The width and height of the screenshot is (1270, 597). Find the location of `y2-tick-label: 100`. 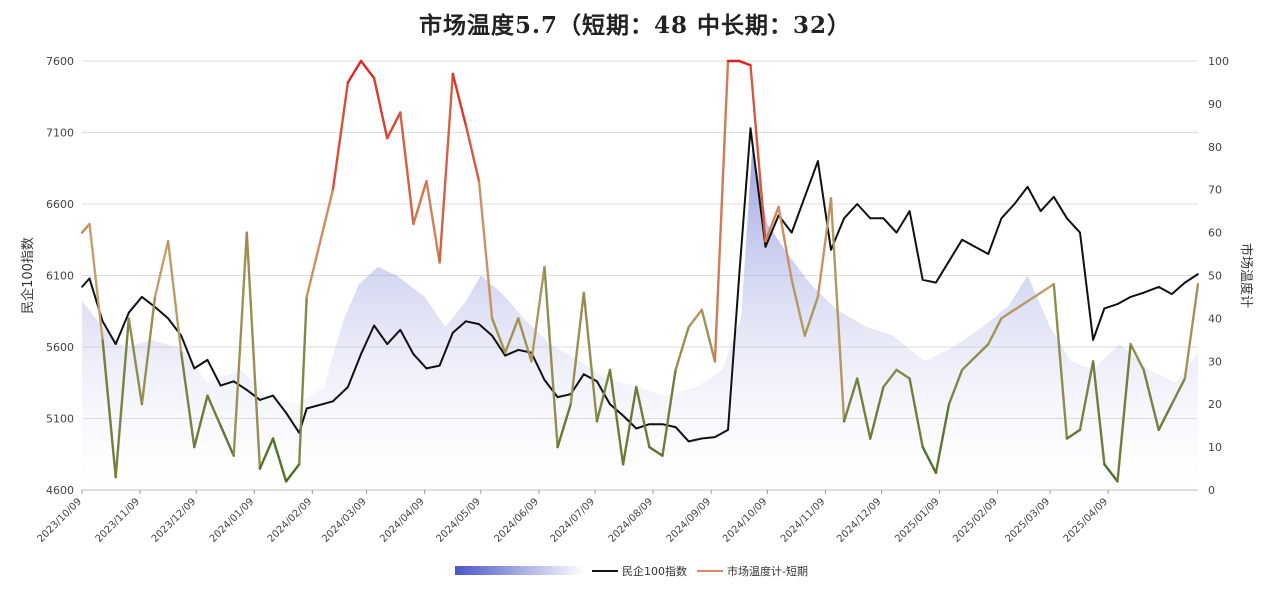

y2-tick-label: 100 is located at coordinates (1218, 61).